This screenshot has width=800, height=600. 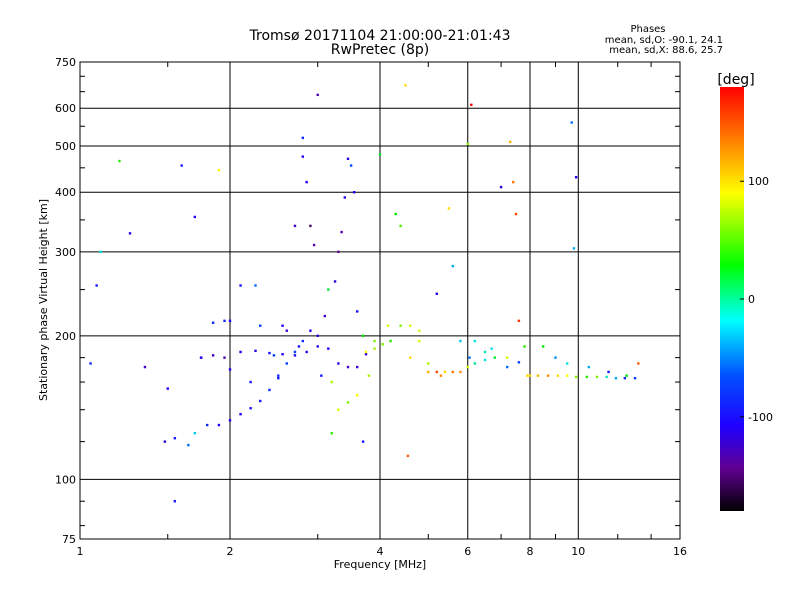 What do you see at coordinates (43, 300) in the screenshot?
I see `y-axis-label: Stationary phase Virtual Height [km]` at bounding box center [43, 300].